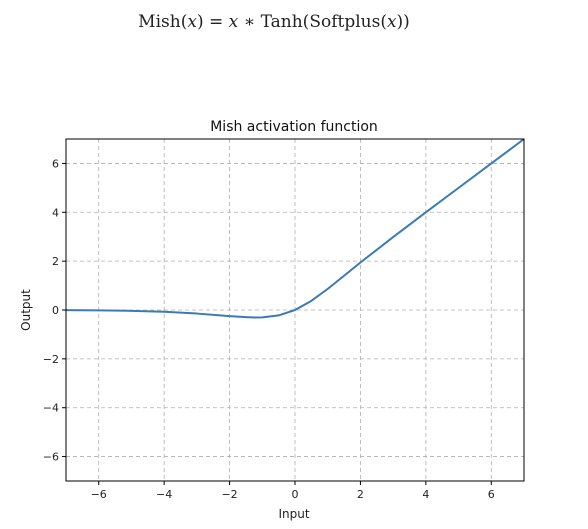 This screenshot has width=588, height=529. I want to click on formula-eq: =, so click(216, 22).